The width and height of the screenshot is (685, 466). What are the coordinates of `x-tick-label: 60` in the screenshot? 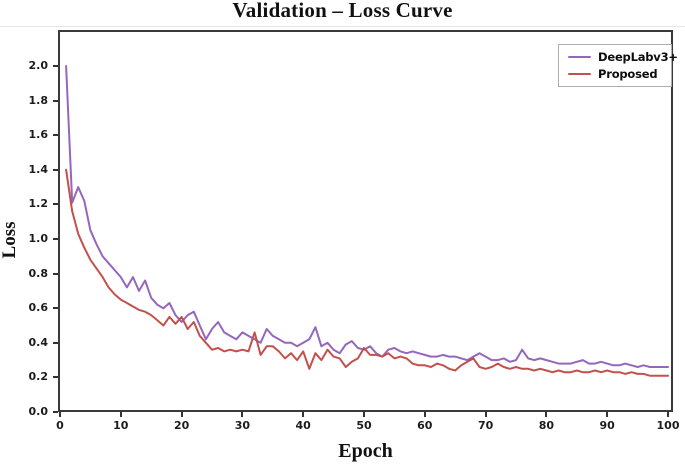 It's located at (425, 425).